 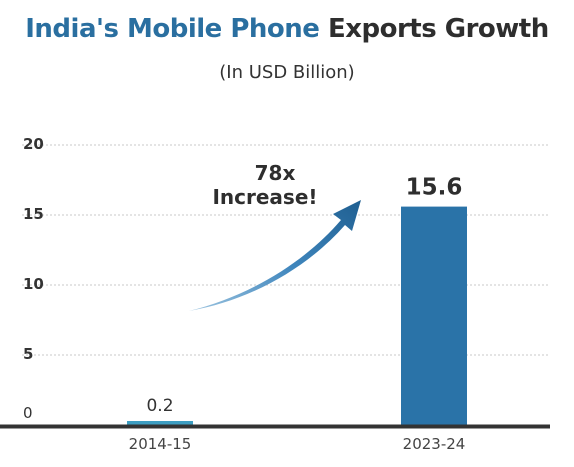 I want to click on title-part-1: India's Mobile Phone, so click(x=172, y=29).